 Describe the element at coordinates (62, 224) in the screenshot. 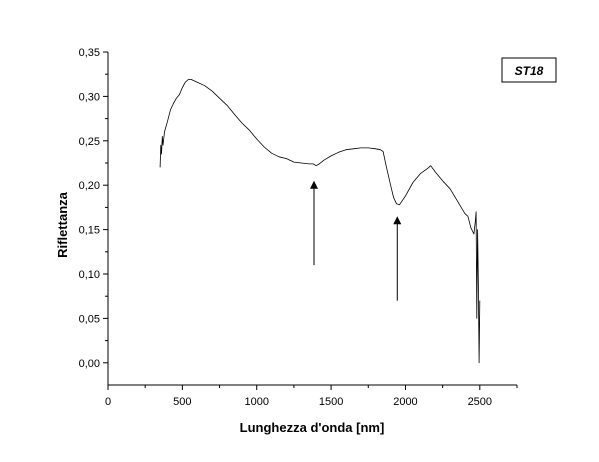

I see `y-axis-title: Riflettanza` at that location.